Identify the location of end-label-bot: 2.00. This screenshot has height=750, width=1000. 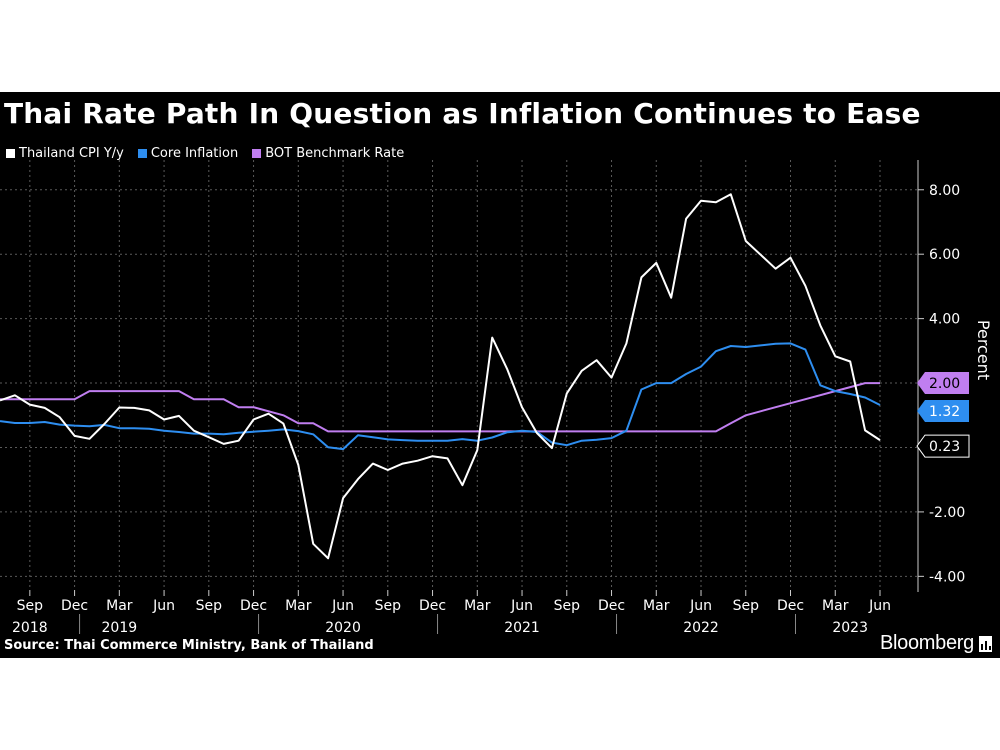
(944, 384).